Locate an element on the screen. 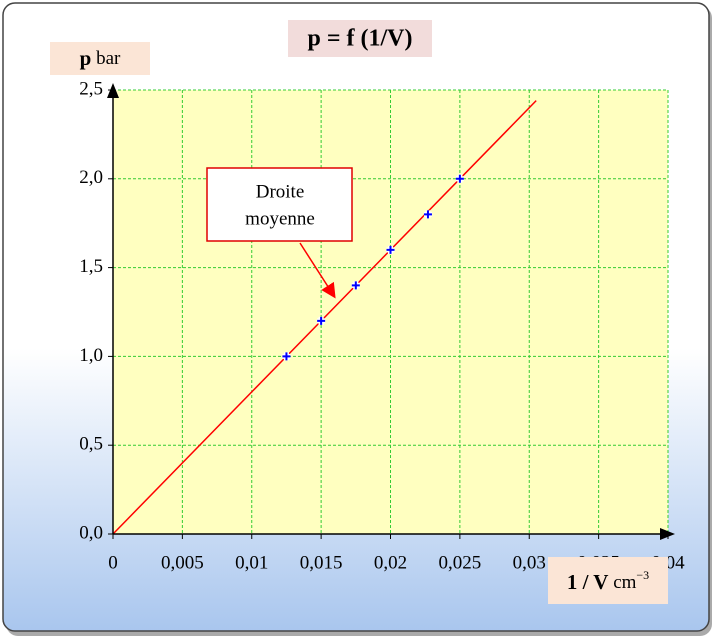 This screenshot has height=642, width=718. annotation-box is located at coordinates (279, 204).